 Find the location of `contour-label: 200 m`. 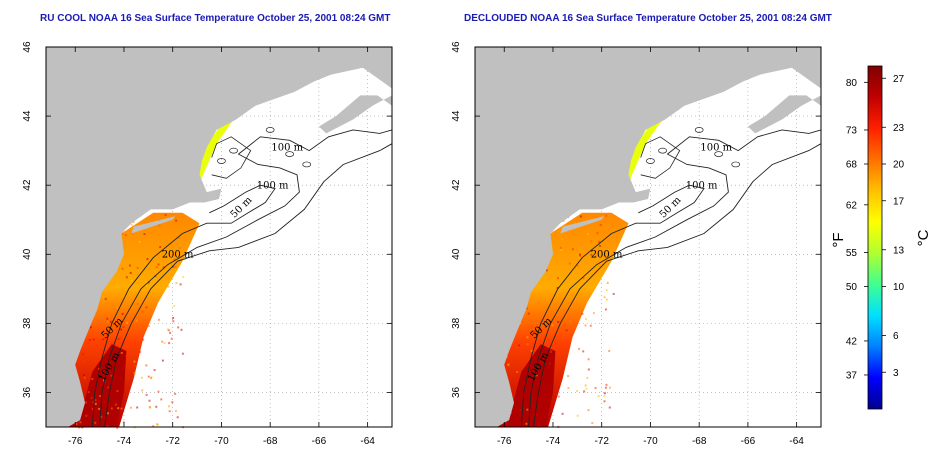

contour-label: 200 m is located at coordinates (178, 255).